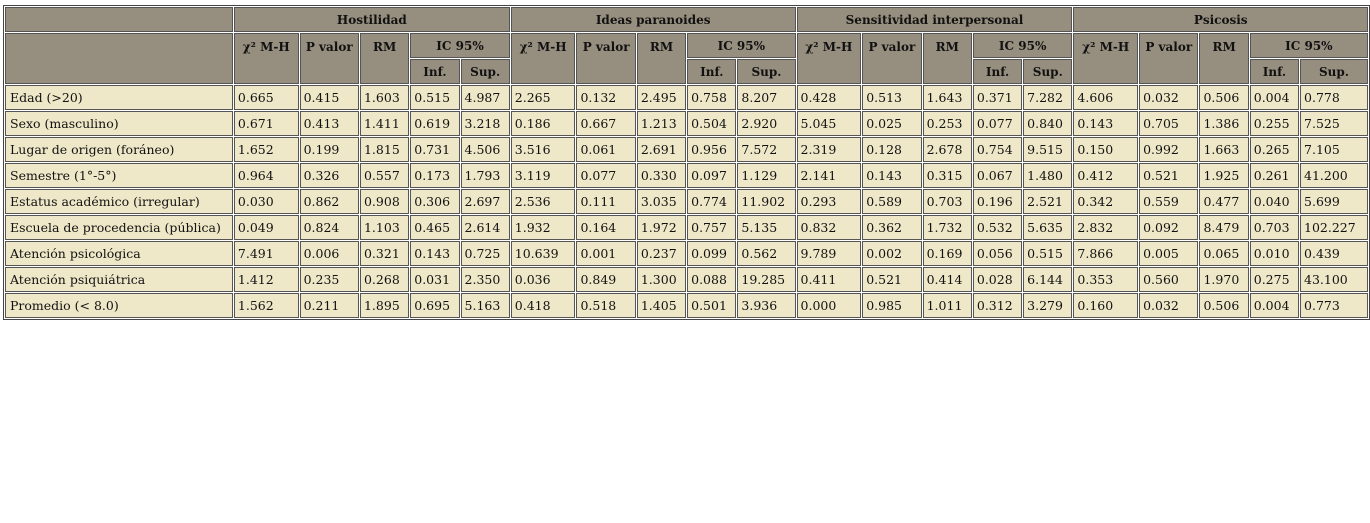 Image resolution: width=1370 pixels, height=523 pixels. I want to click on value-cell: 0.253, so click(947, 123).